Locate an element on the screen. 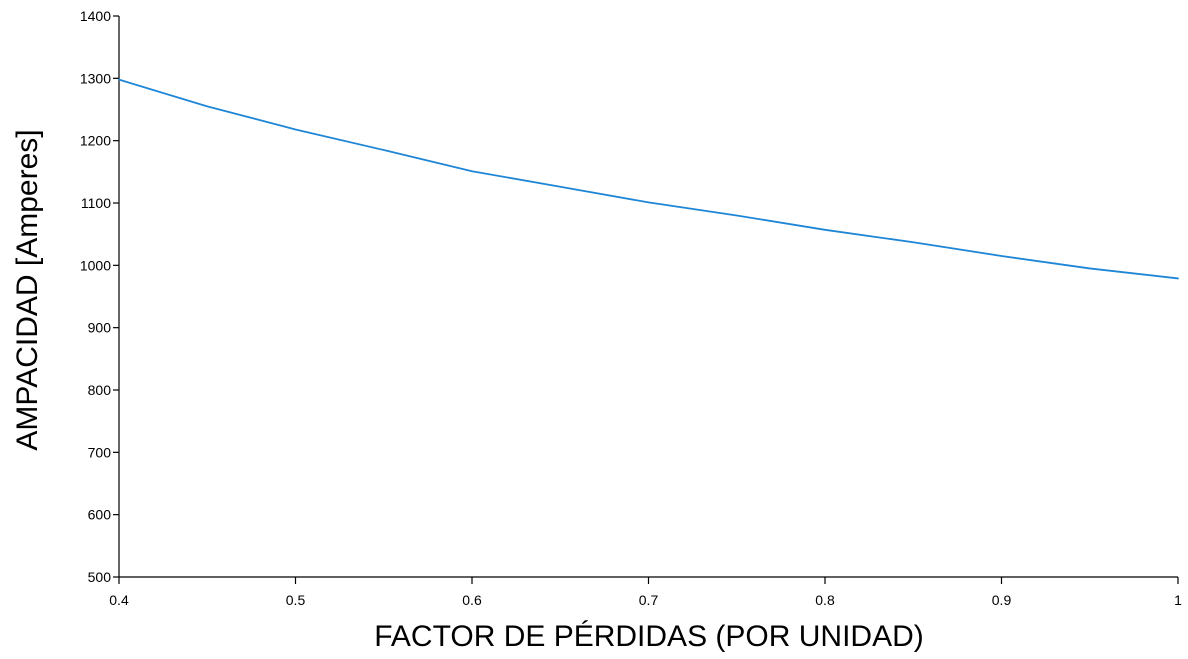  y-tick-label: 1300 is located at coordinates (95, 78).